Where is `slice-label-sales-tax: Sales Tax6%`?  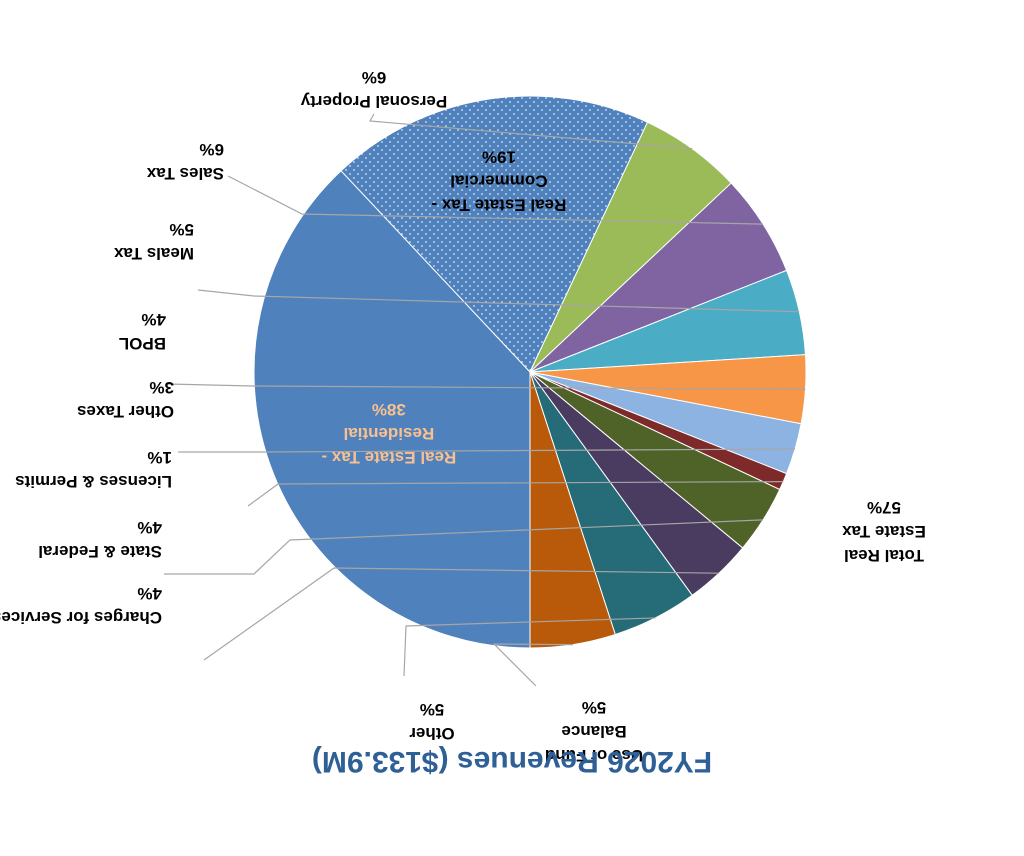 slice-label-sales-tax: Sales Tax6% is located at coordinates (185, 161).